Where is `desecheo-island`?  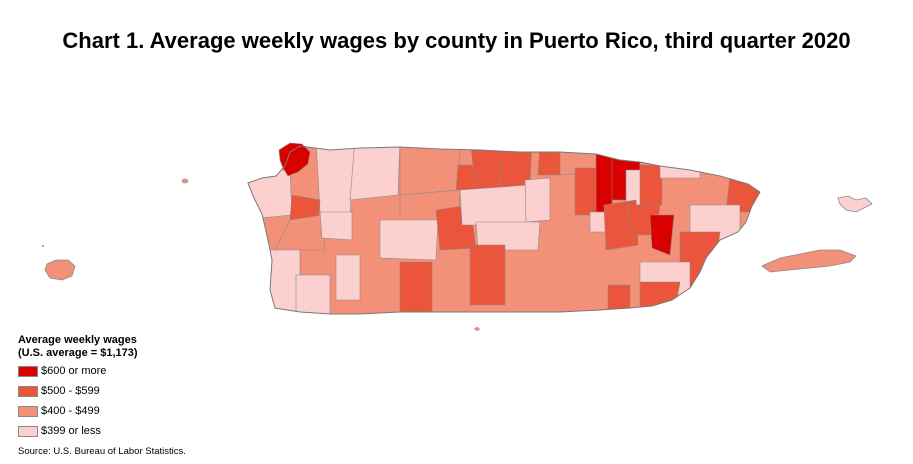 desecheo-island is located at coordinates (185, 181).